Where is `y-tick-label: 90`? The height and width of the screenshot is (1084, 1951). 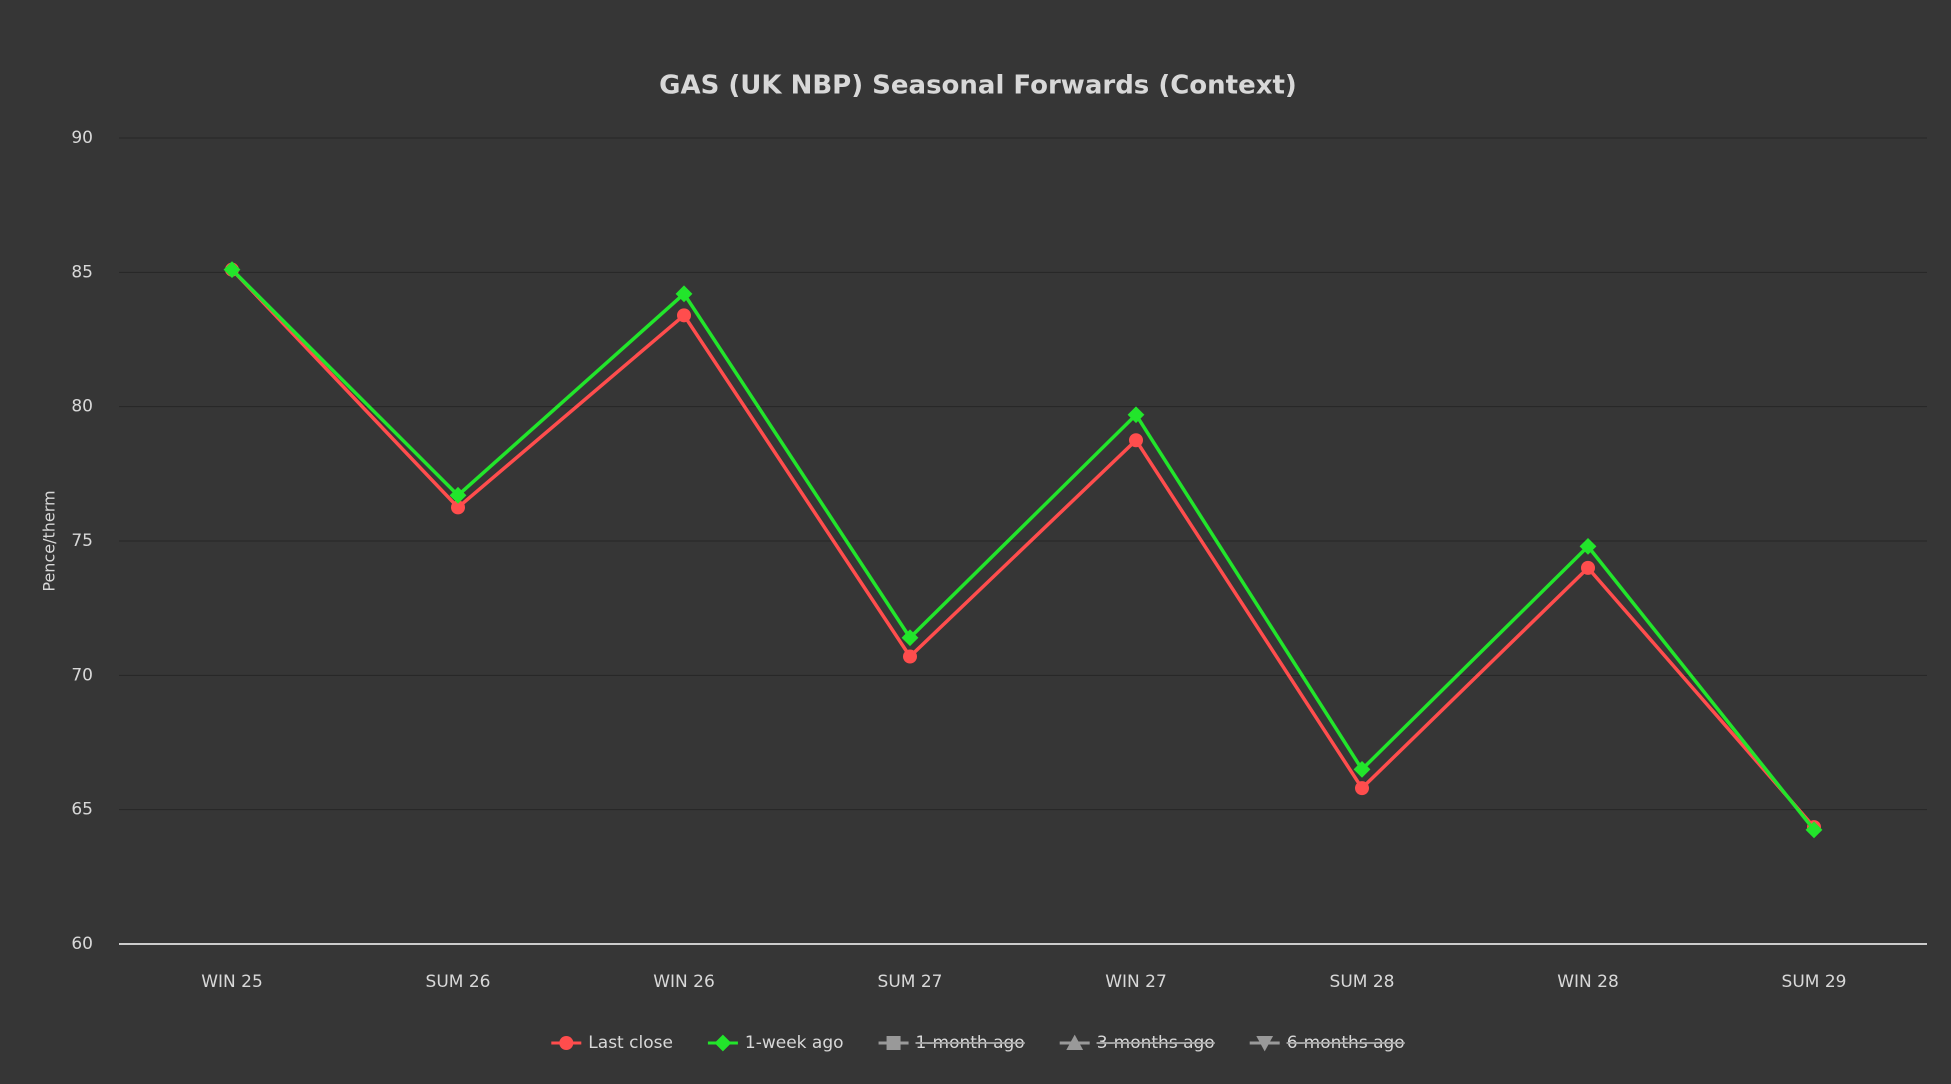
y-tick-label: 90 is located at coordinates (82, 138).